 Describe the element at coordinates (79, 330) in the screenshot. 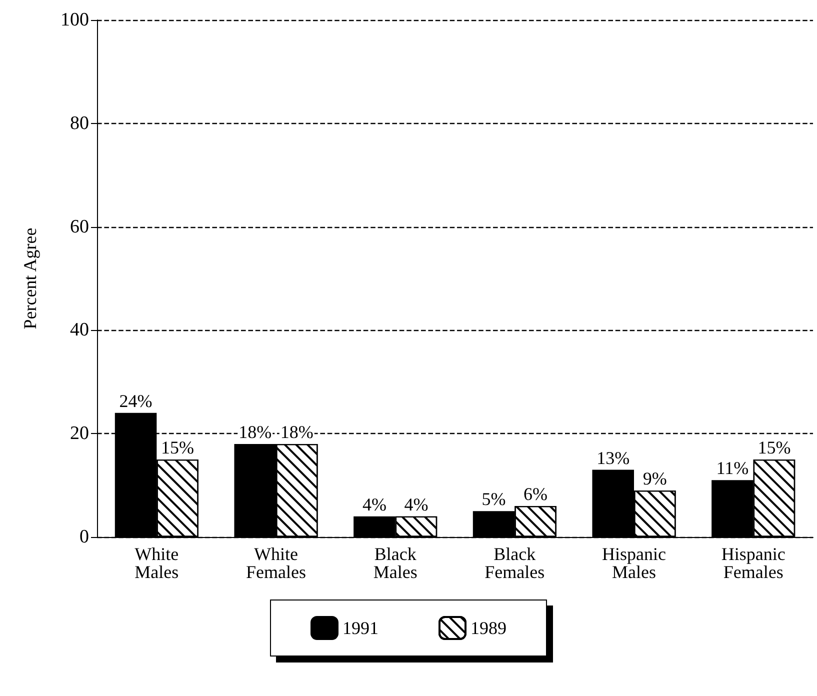

I see `y-tick-label: 40` at that location.